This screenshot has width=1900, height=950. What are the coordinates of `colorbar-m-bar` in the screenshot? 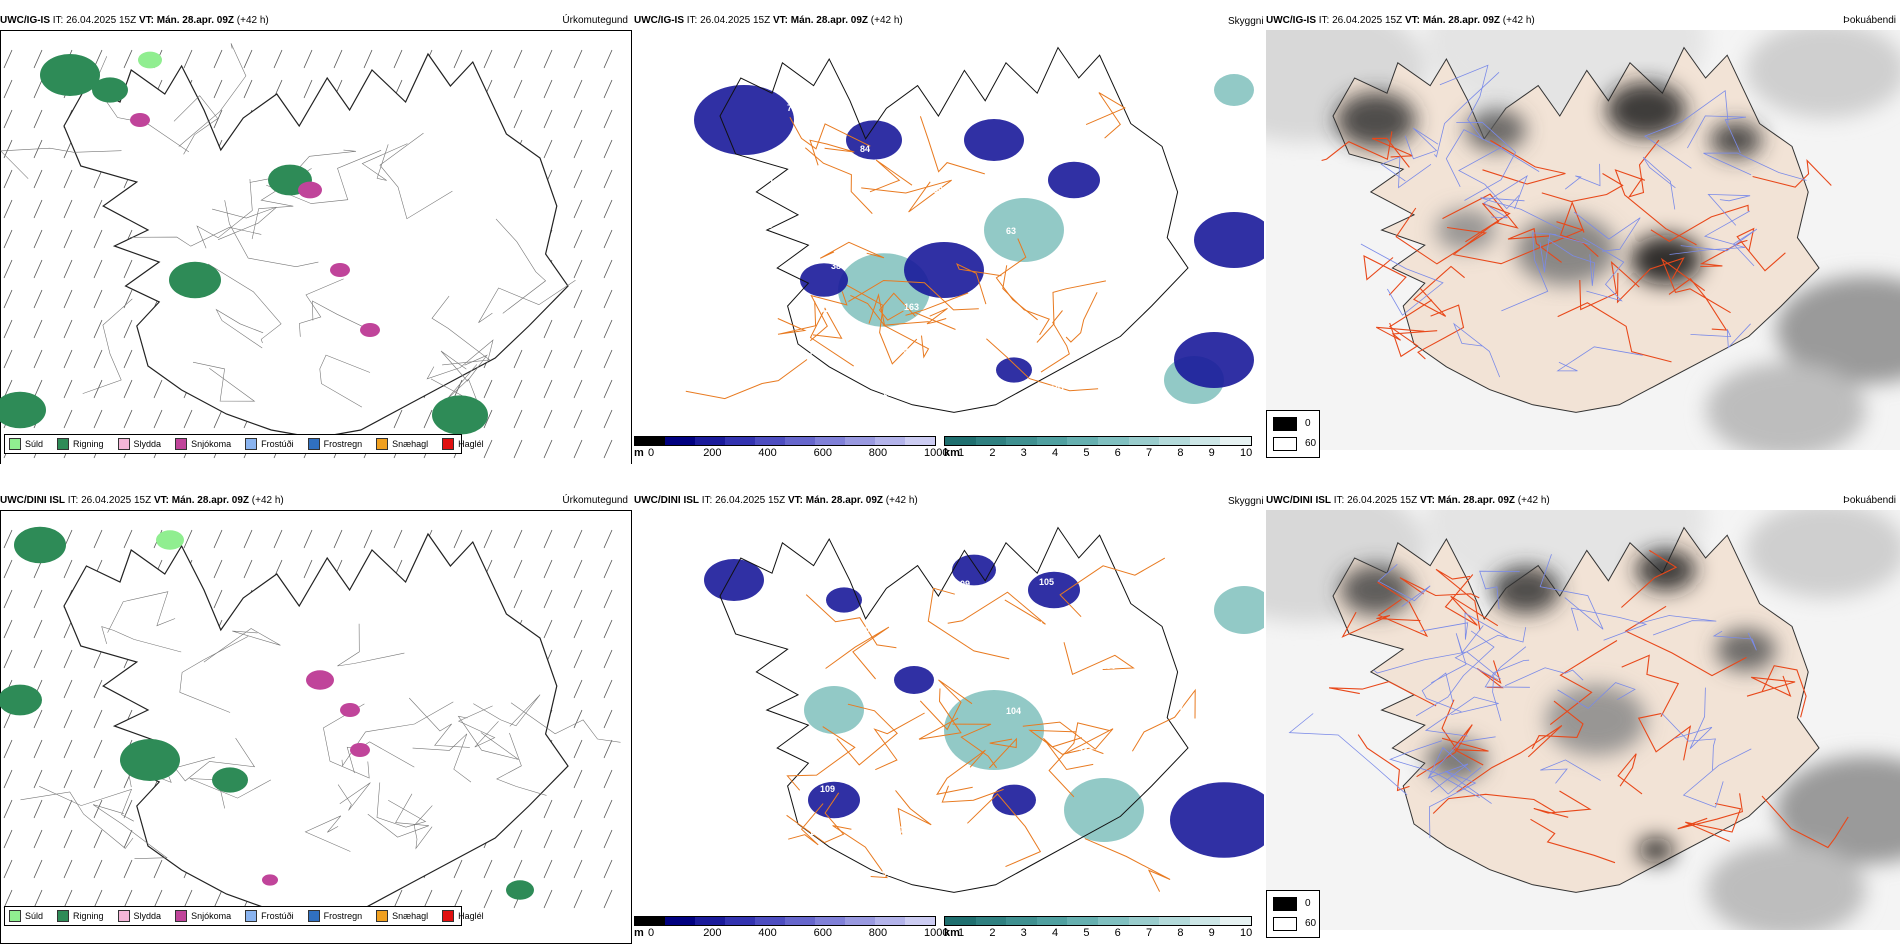 It's located at (785, 921).